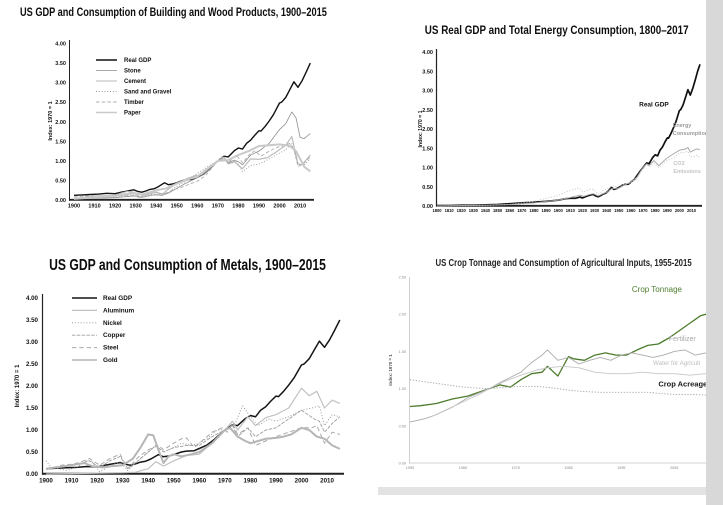 The image size is (723, 505). I want to click on x-tick-label: 1995, so click(621, 468).